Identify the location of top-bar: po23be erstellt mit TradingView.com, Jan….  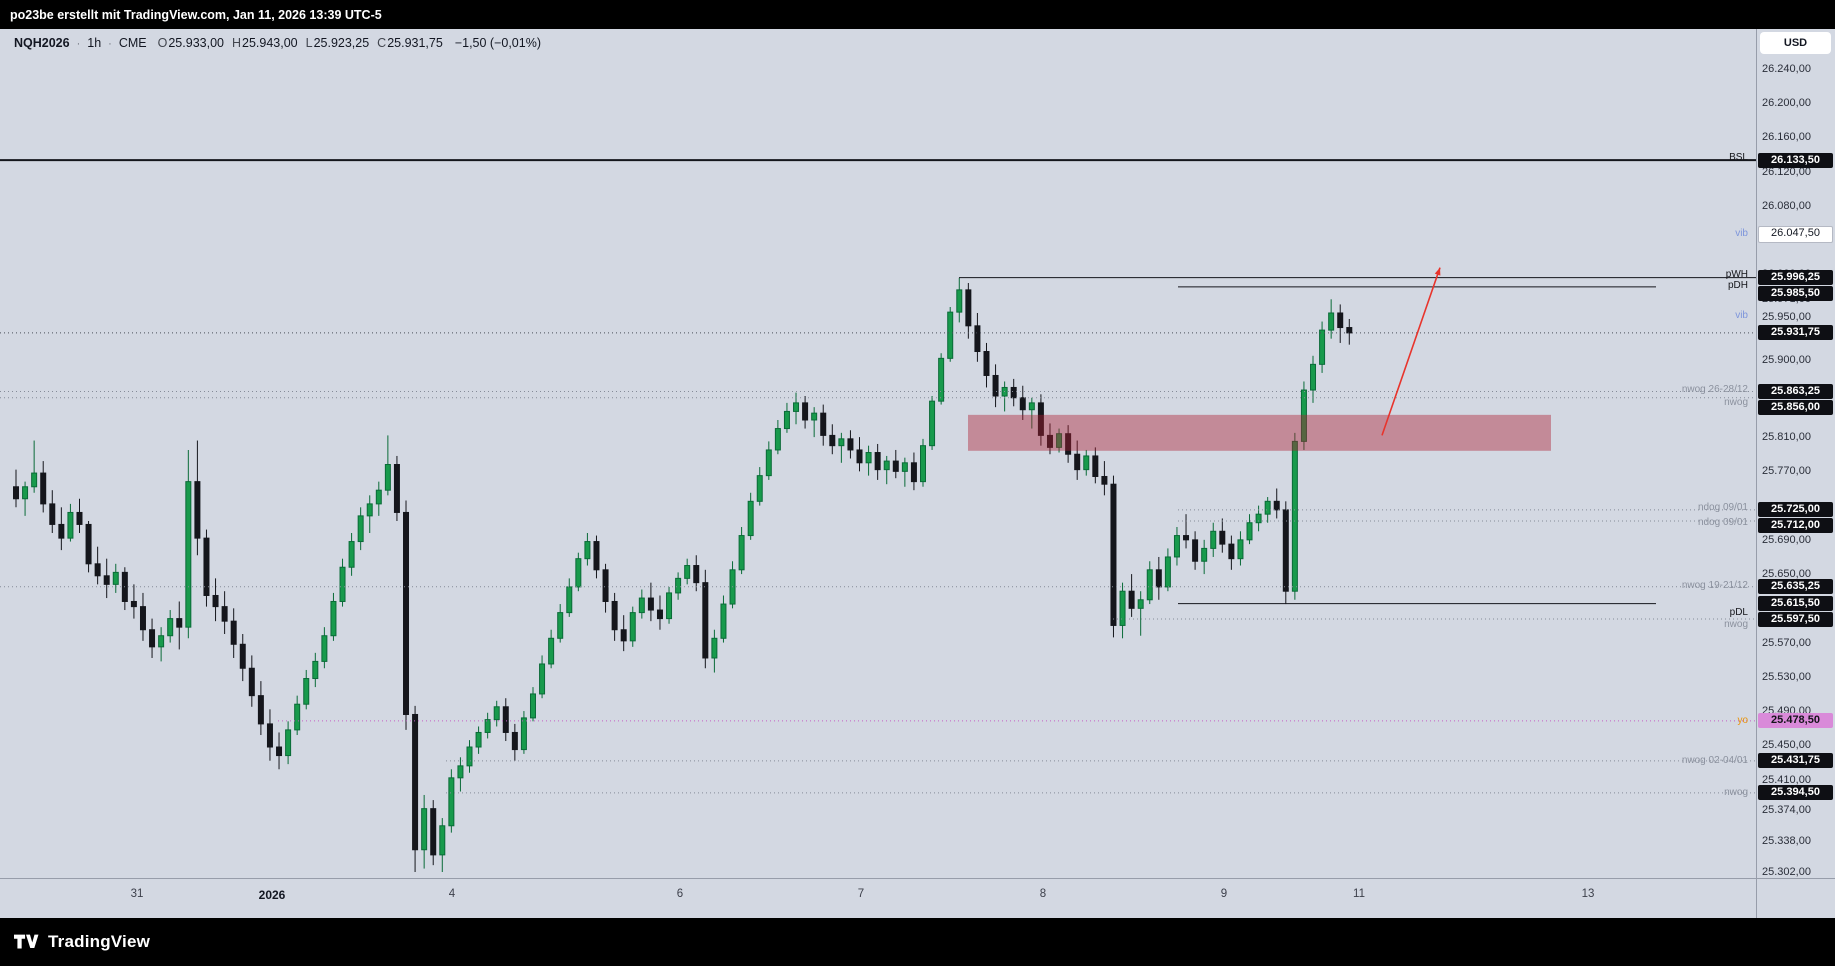
(917, 14).